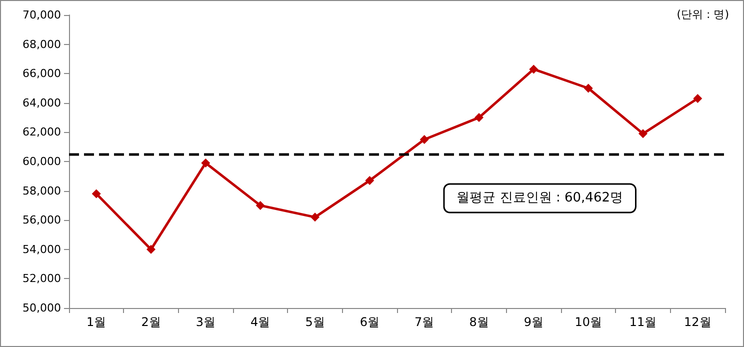 This screenshot has height=347, width=744. What do you see at coordinates (703, 14) in the screenshot?
I see `annotation: (단위 : 명)` at bounding box center [703, 14].